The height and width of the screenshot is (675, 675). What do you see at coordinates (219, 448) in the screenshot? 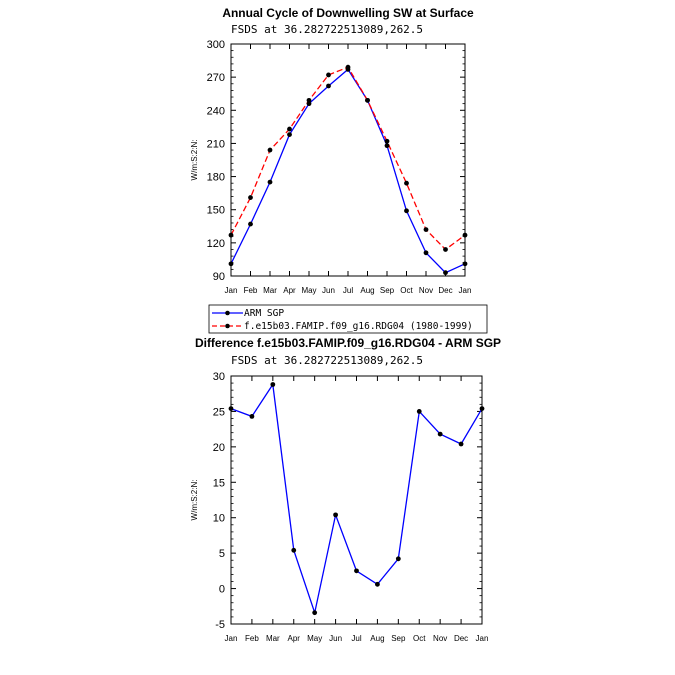
I see `y-tick-label: 20` at bounding box center [219, 448].